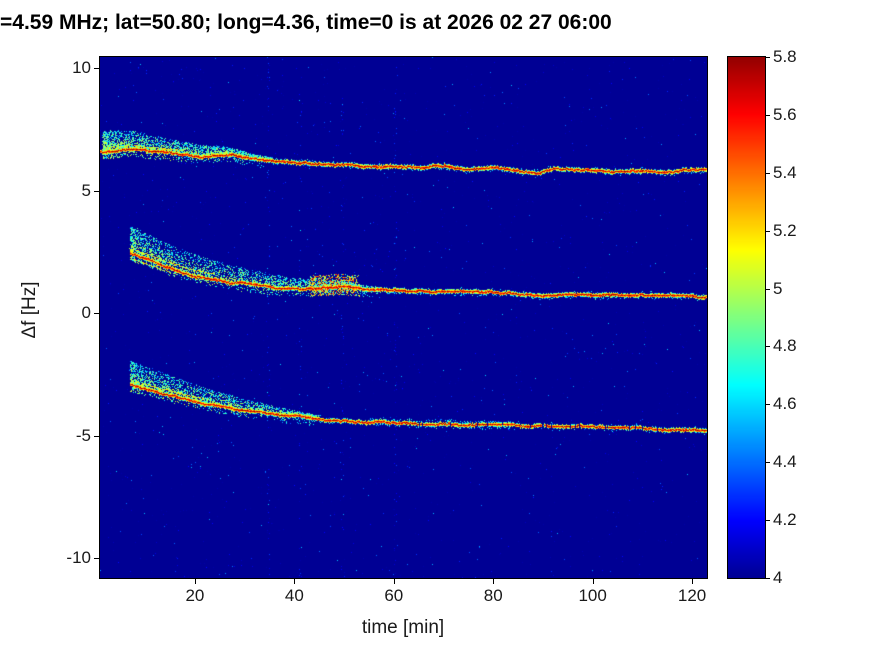  Describe the element at coordinates (785, 230) in the screenshot. I see `colorbar-tick-label: 5.2` at that location.